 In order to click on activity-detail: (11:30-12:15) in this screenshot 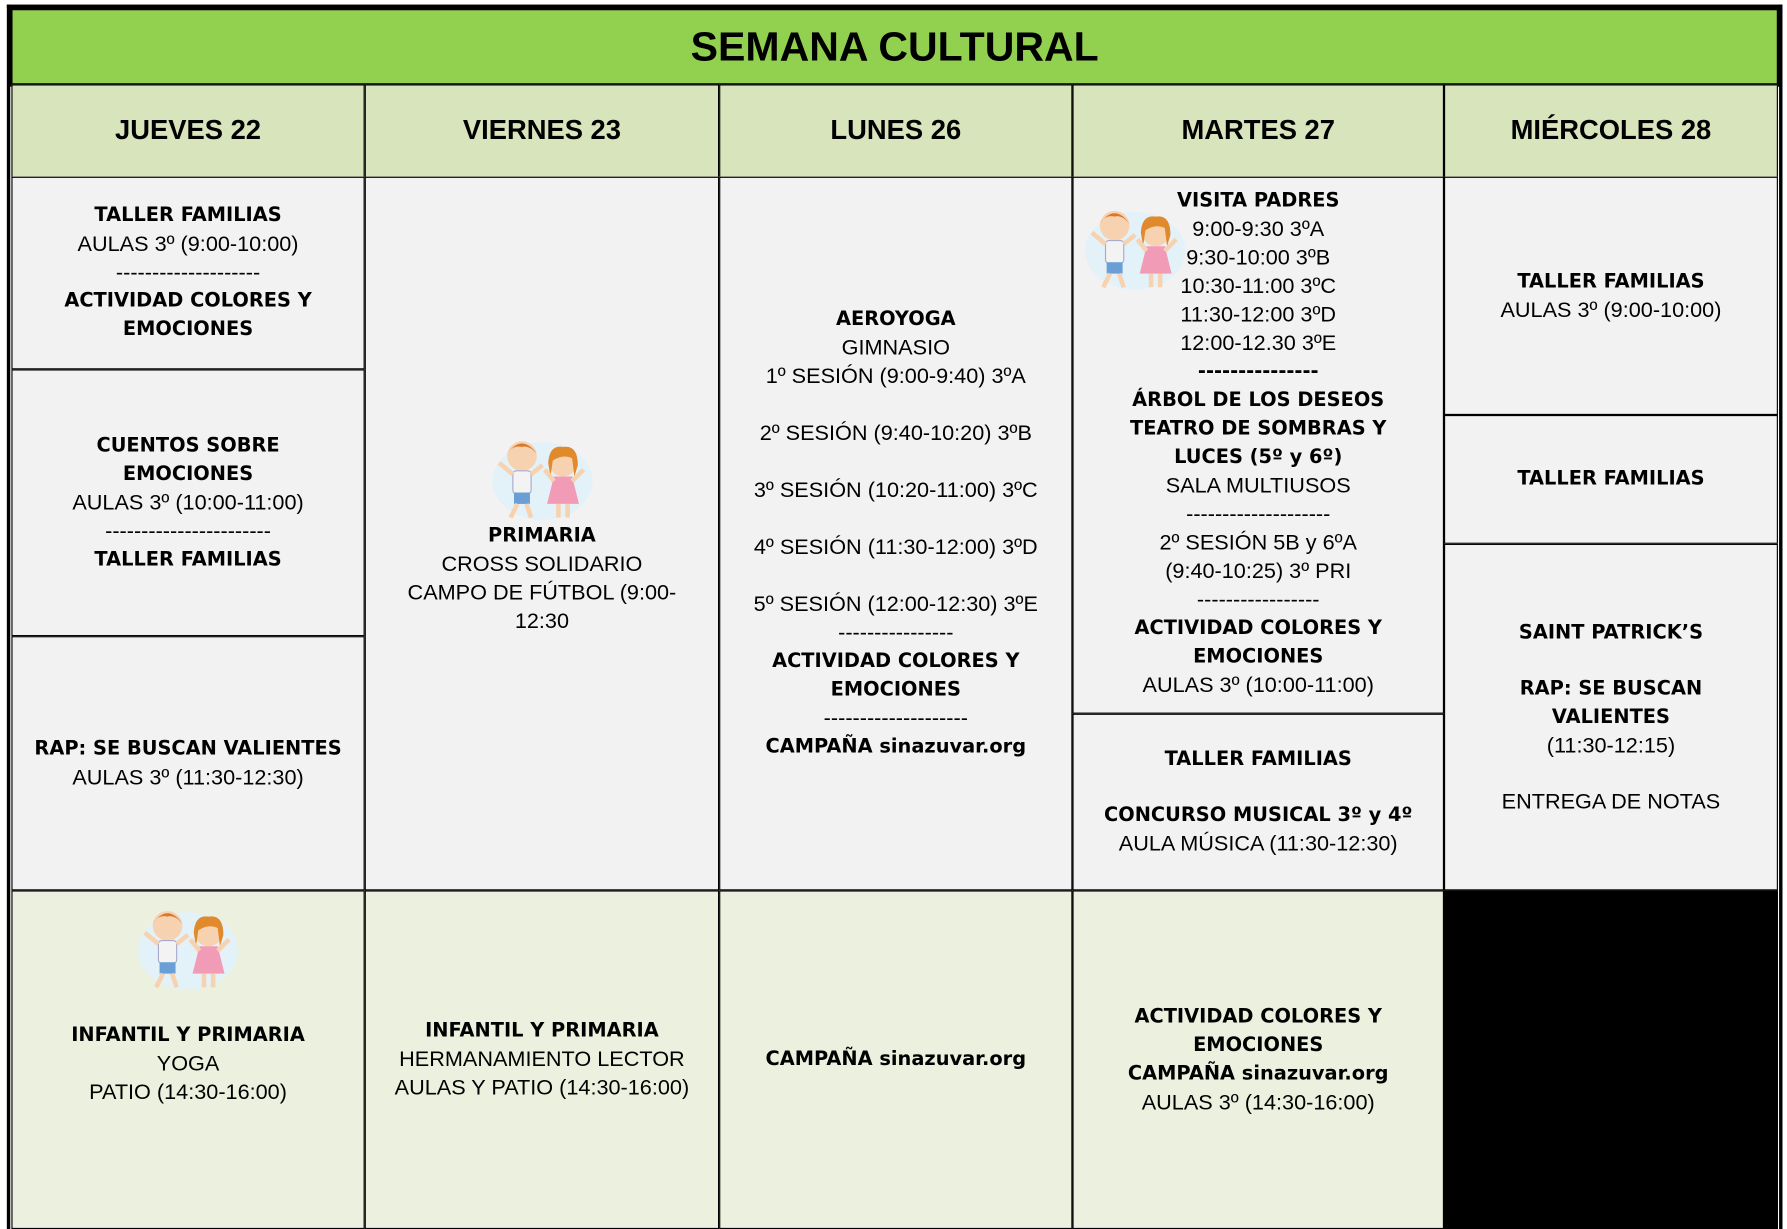, I will do `click(1611, 745)`.